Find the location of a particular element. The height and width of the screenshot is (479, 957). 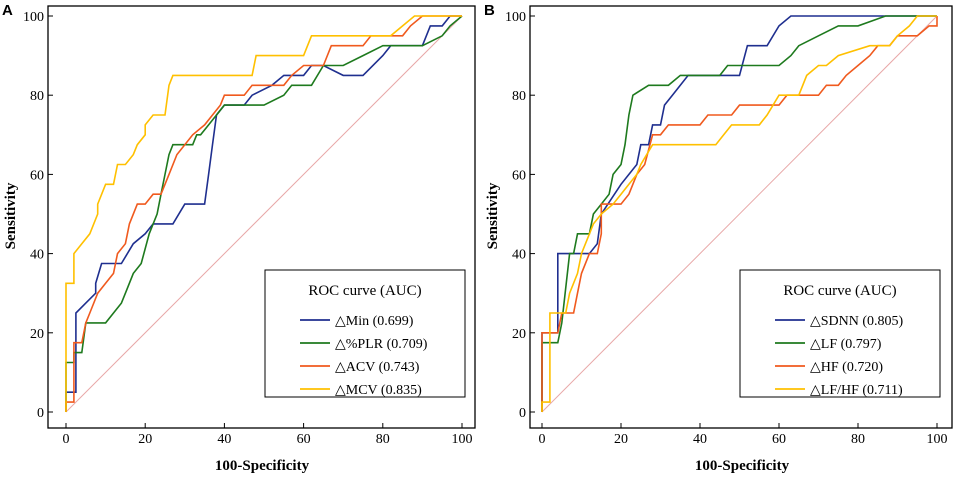

panel-label: B is located at coordinates (489, 10).